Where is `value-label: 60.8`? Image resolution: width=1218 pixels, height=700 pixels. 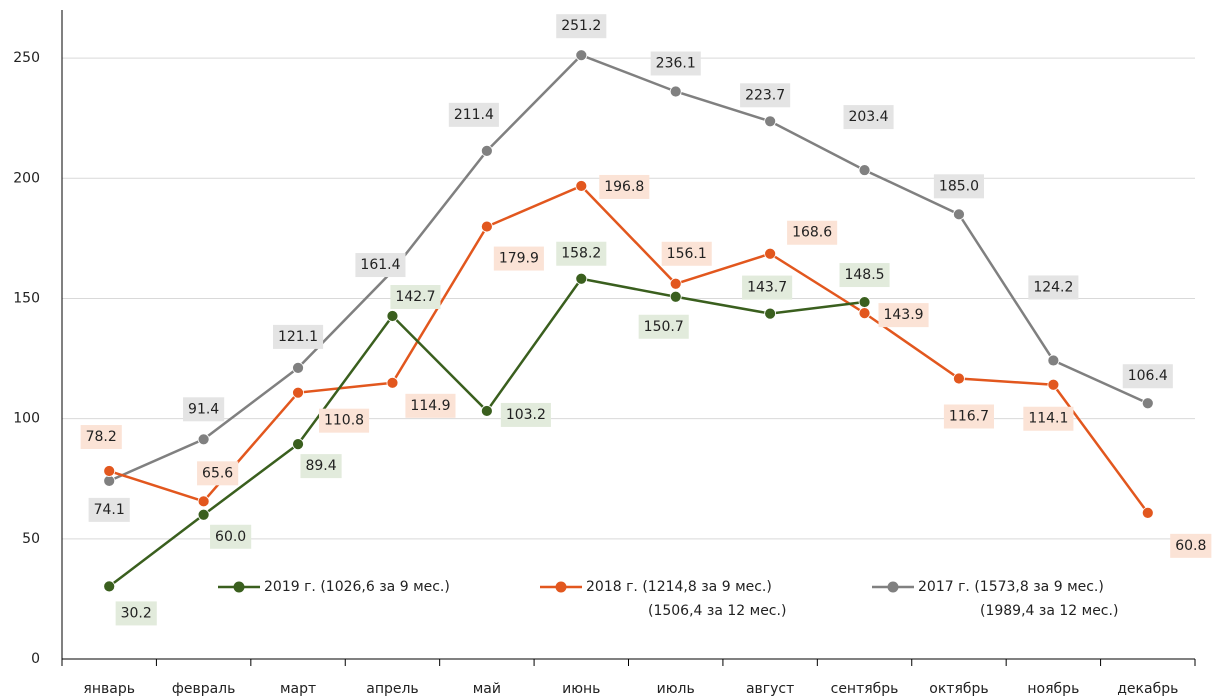
value-label: 60.8 is located at coordinates (1191, 545).